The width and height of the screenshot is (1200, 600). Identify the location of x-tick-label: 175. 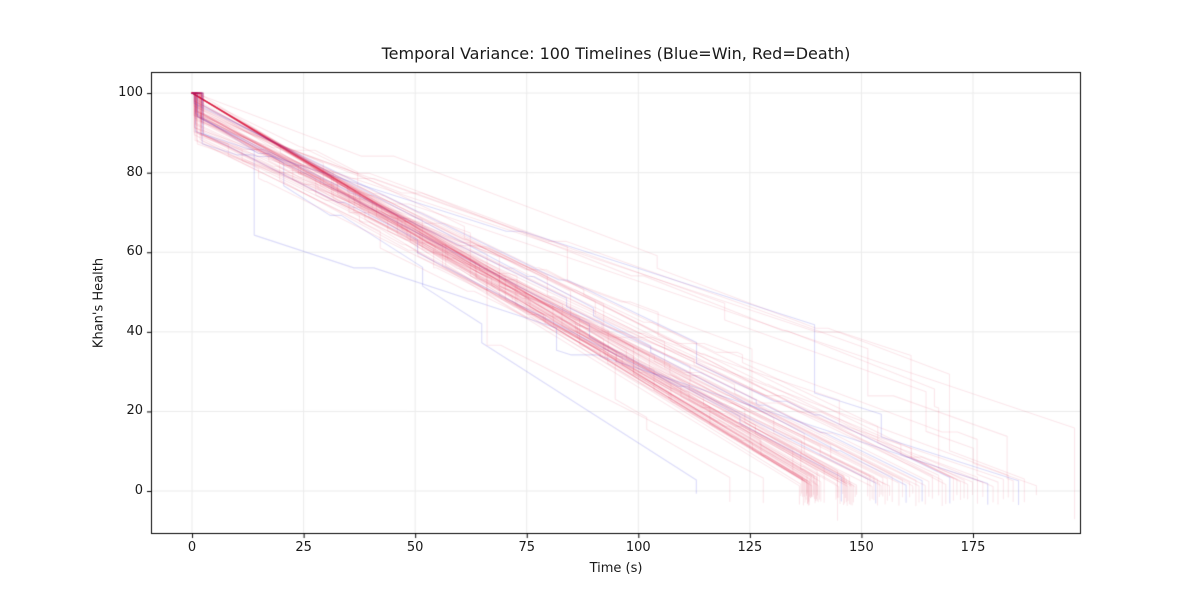
(973, 547).